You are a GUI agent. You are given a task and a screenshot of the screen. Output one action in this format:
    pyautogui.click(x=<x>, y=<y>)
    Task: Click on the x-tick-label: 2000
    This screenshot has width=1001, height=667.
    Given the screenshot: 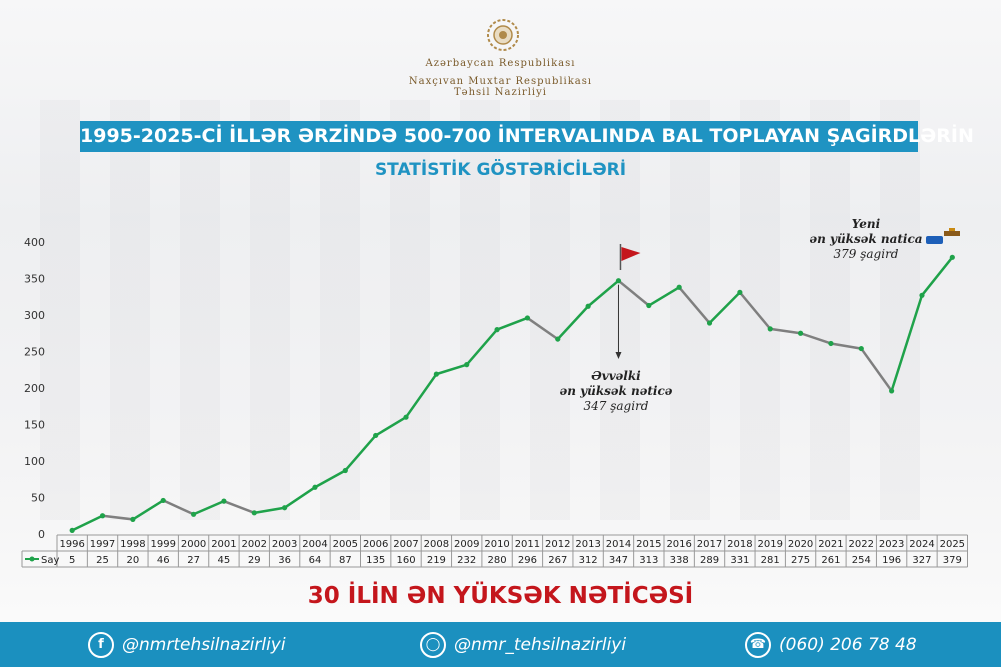 What is the action you would take?
    pyautogui.click(x=193, y=544)
    